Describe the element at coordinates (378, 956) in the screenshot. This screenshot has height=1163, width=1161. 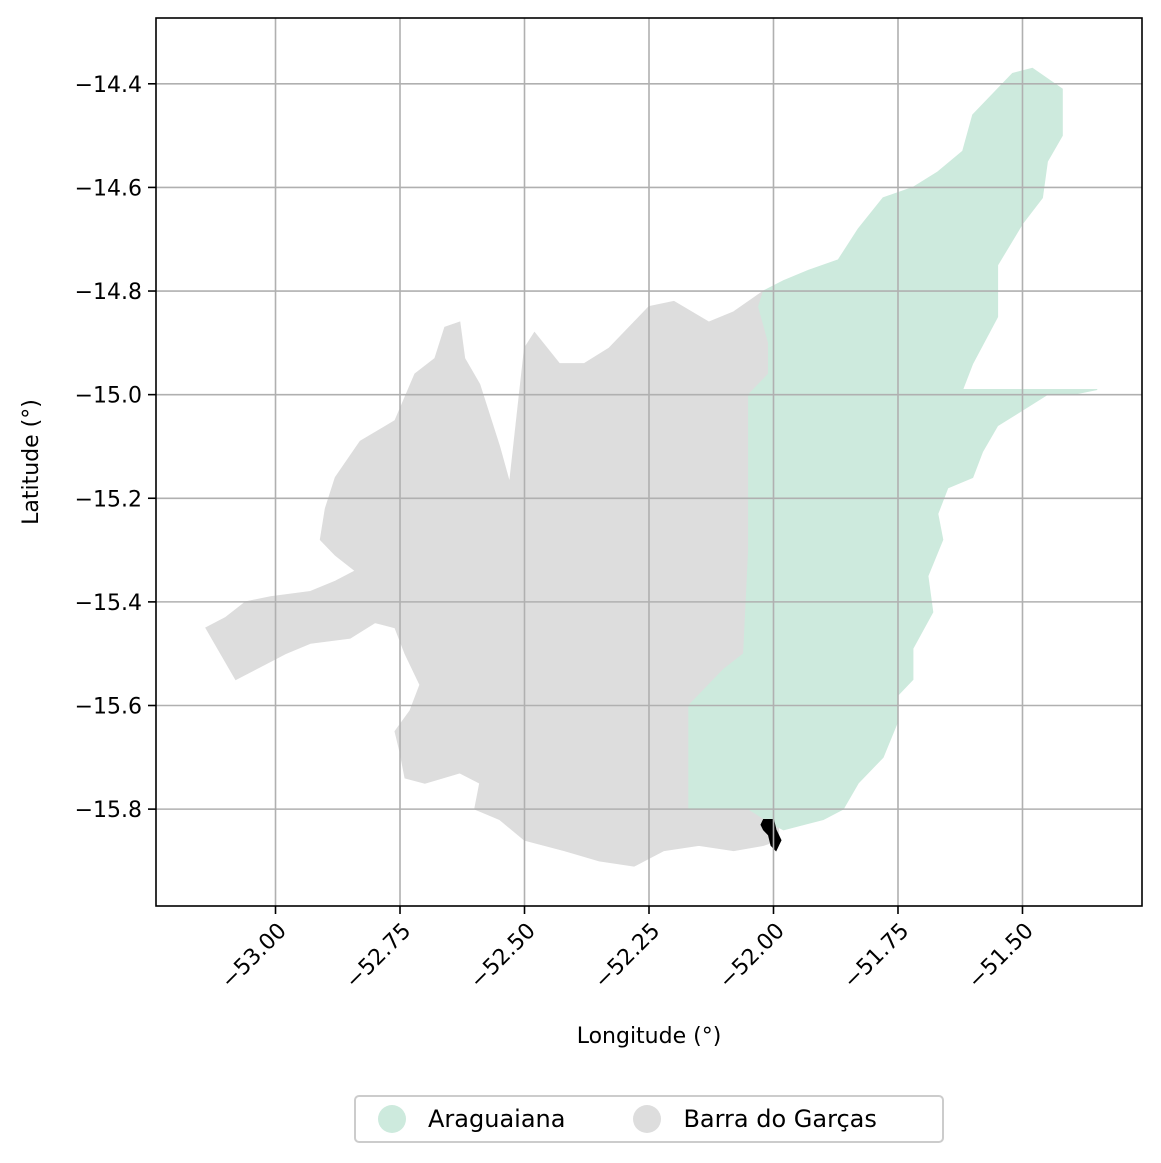
I see `x-tick-label: −52.75` at that location.